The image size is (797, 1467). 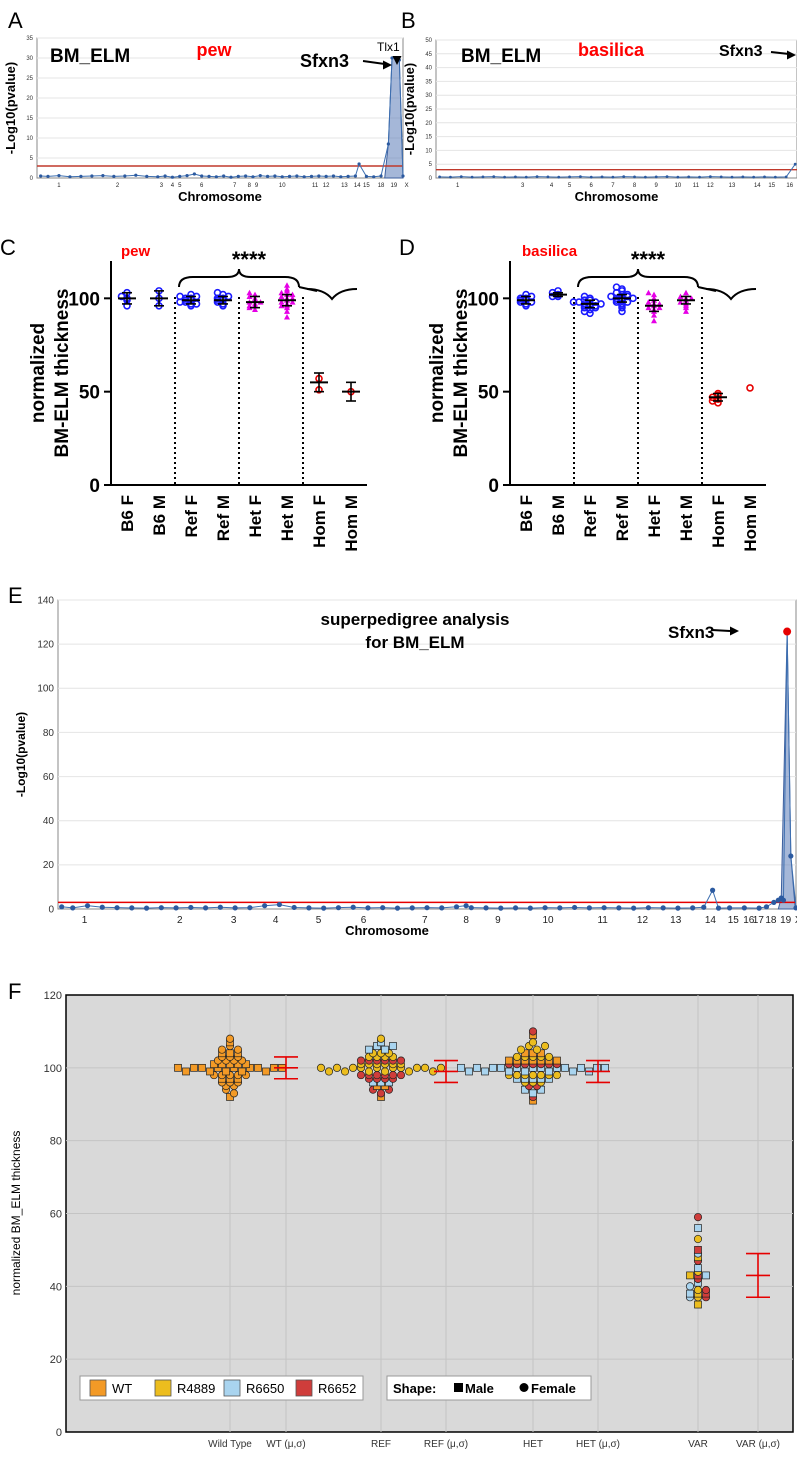 What do you see at coordinates (381, 186) in the screenshot?
I see `chromosome-tick-label: 18` at bounding box center [381, 186].